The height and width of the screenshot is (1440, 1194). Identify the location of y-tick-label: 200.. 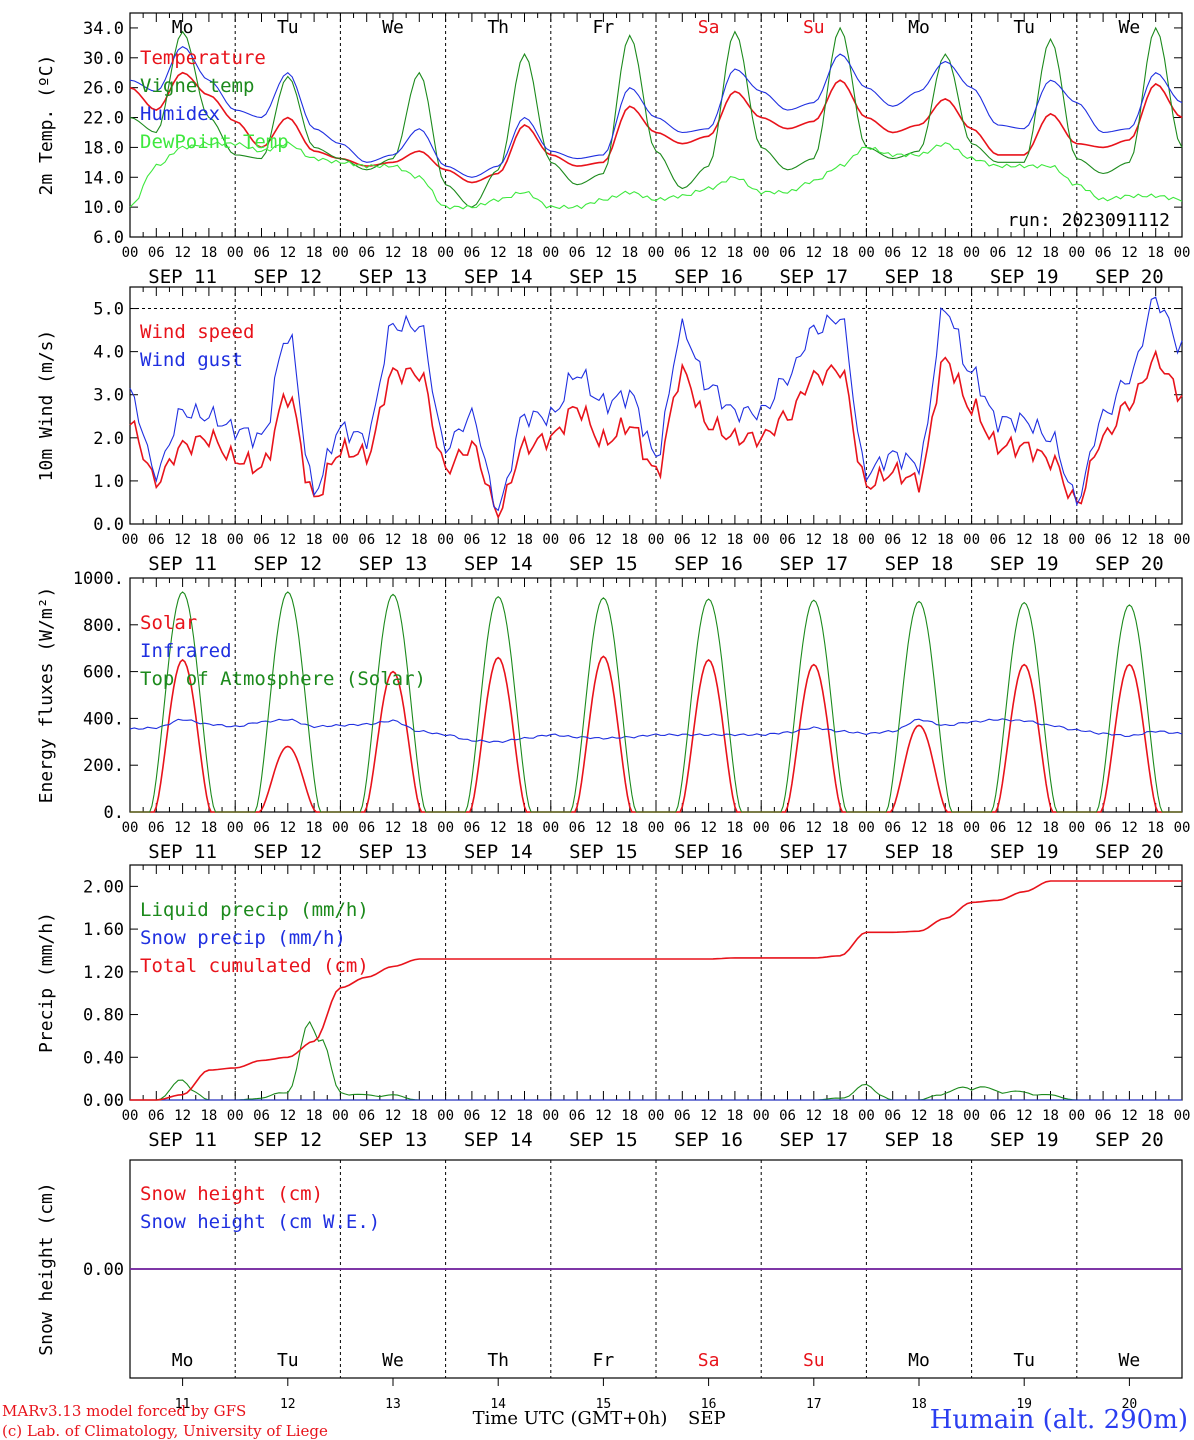
(103, 766).